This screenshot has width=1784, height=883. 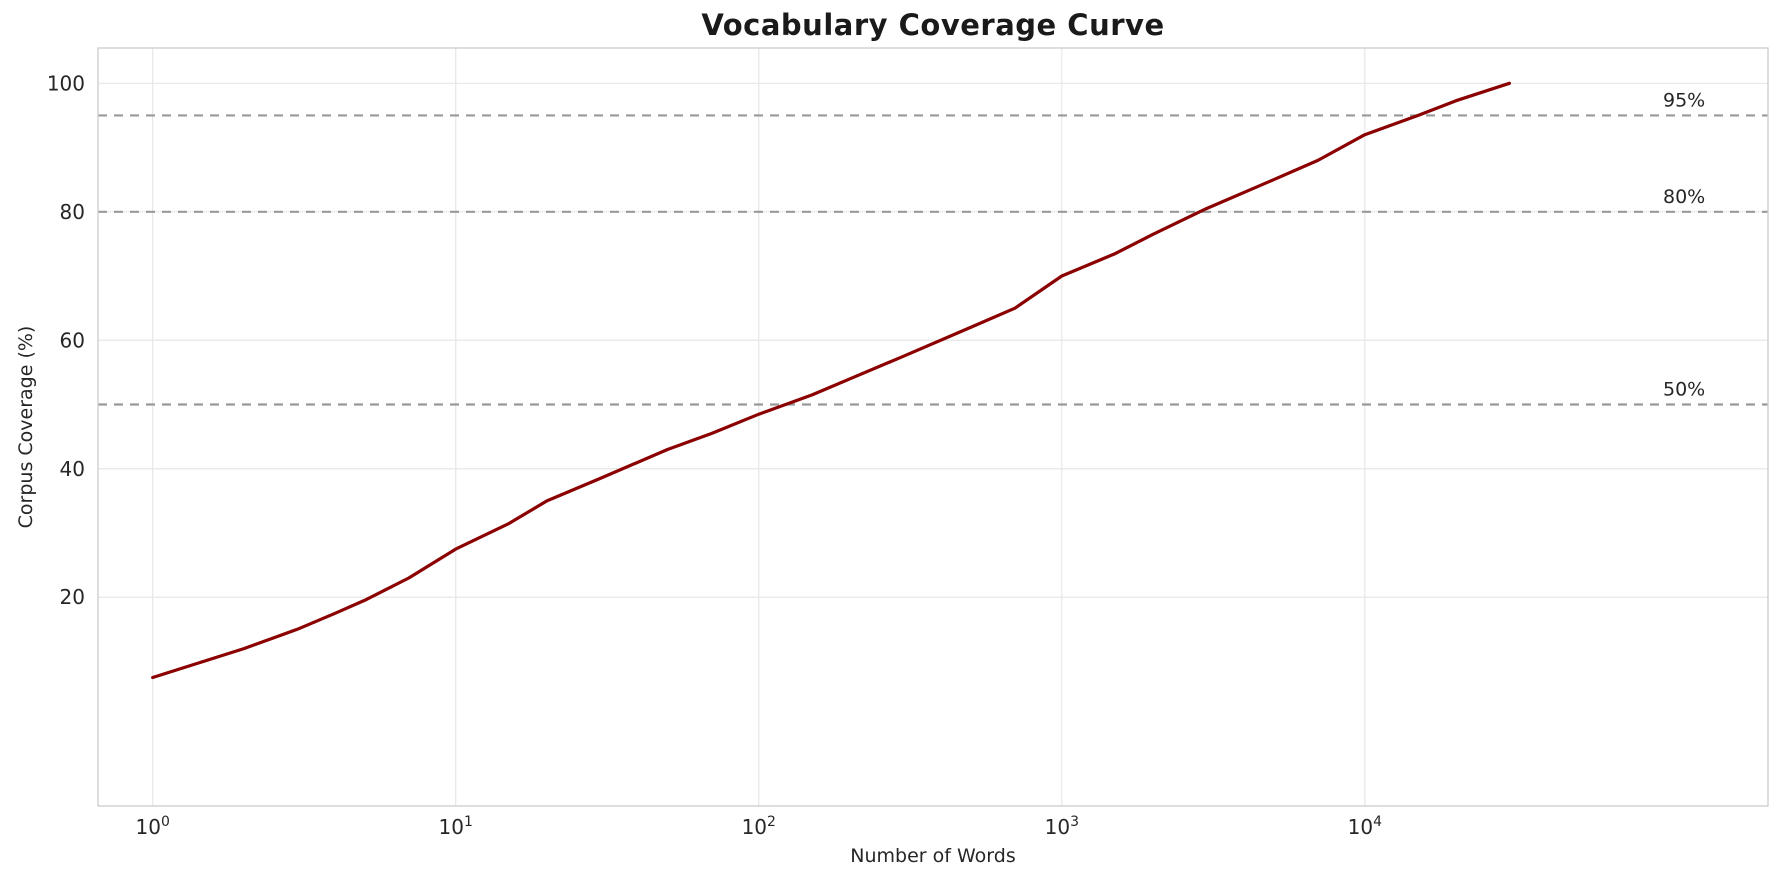 What do you see at coordinates (759, 826) in the screenshot?
I see `x-tick-label: 10²` at bounding box center [759, 826].